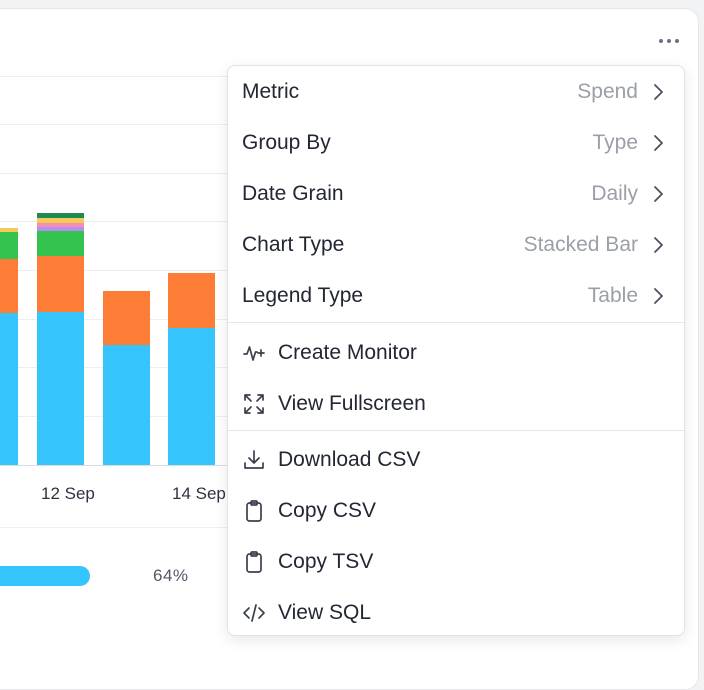  I want to click on menu-item-date-grain: Date Grain Daily, so click(456, 193).